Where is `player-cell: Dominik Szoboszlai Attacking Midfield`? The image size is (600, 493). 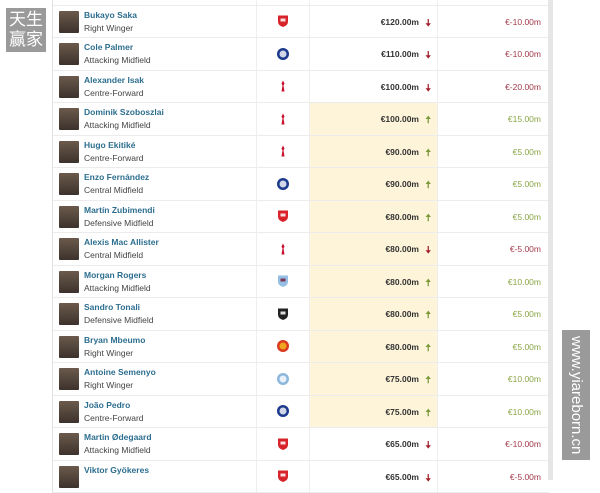
player-cell: Dominik Szoboszlai Attacking Midfield is located at coordinates (154, 119).